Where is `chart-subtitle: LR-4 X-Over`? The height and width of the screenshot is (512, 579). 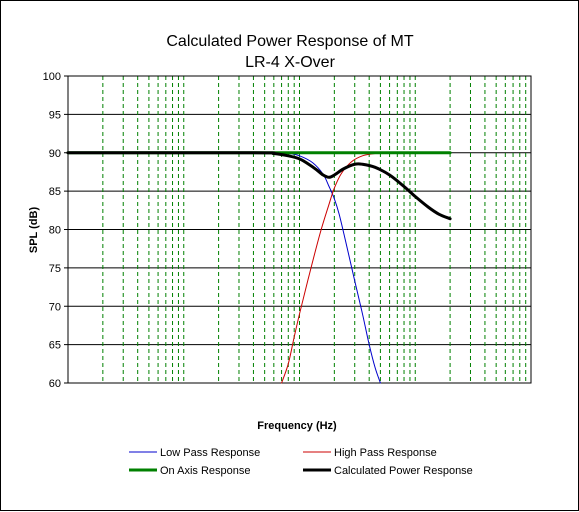
chart-subtitle: LR-4 X-Over is located at coordinates (290, 62).